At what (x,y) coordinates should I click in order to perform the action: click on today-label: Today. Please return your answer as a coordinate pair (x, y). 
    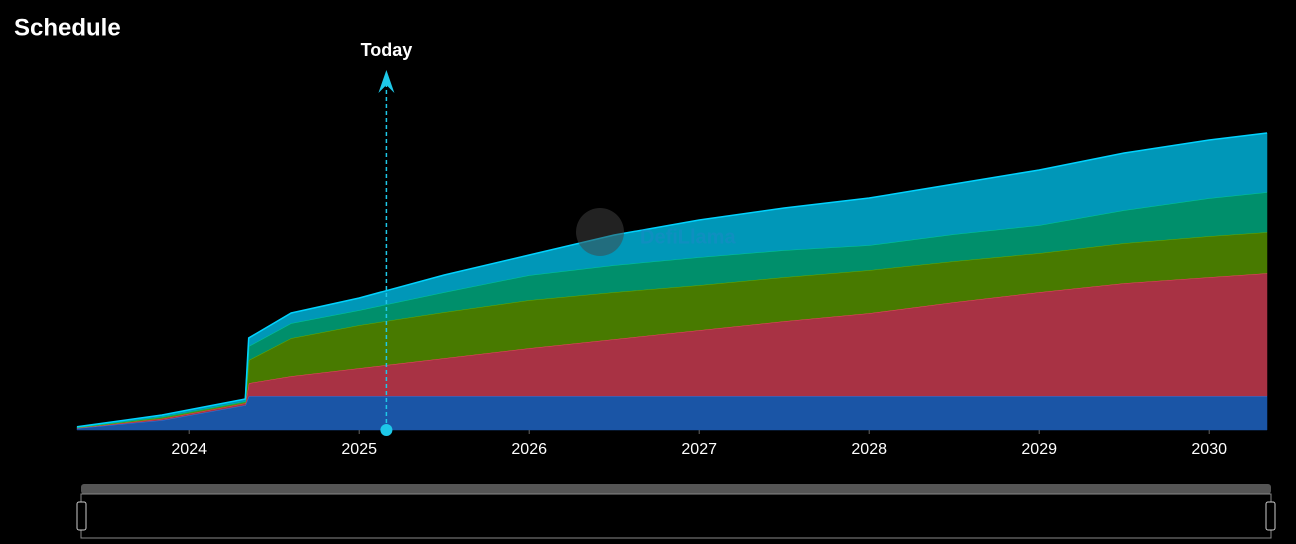
    Looking at the image, I should click on (387, 50).